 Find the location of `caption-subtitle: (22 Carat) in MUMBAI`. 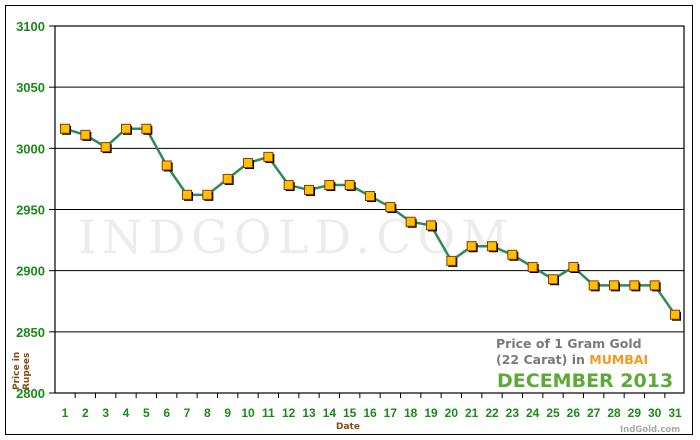

caption-subtitle: (22 Carat) in MUMBAI is located at coordinates (572, 359).